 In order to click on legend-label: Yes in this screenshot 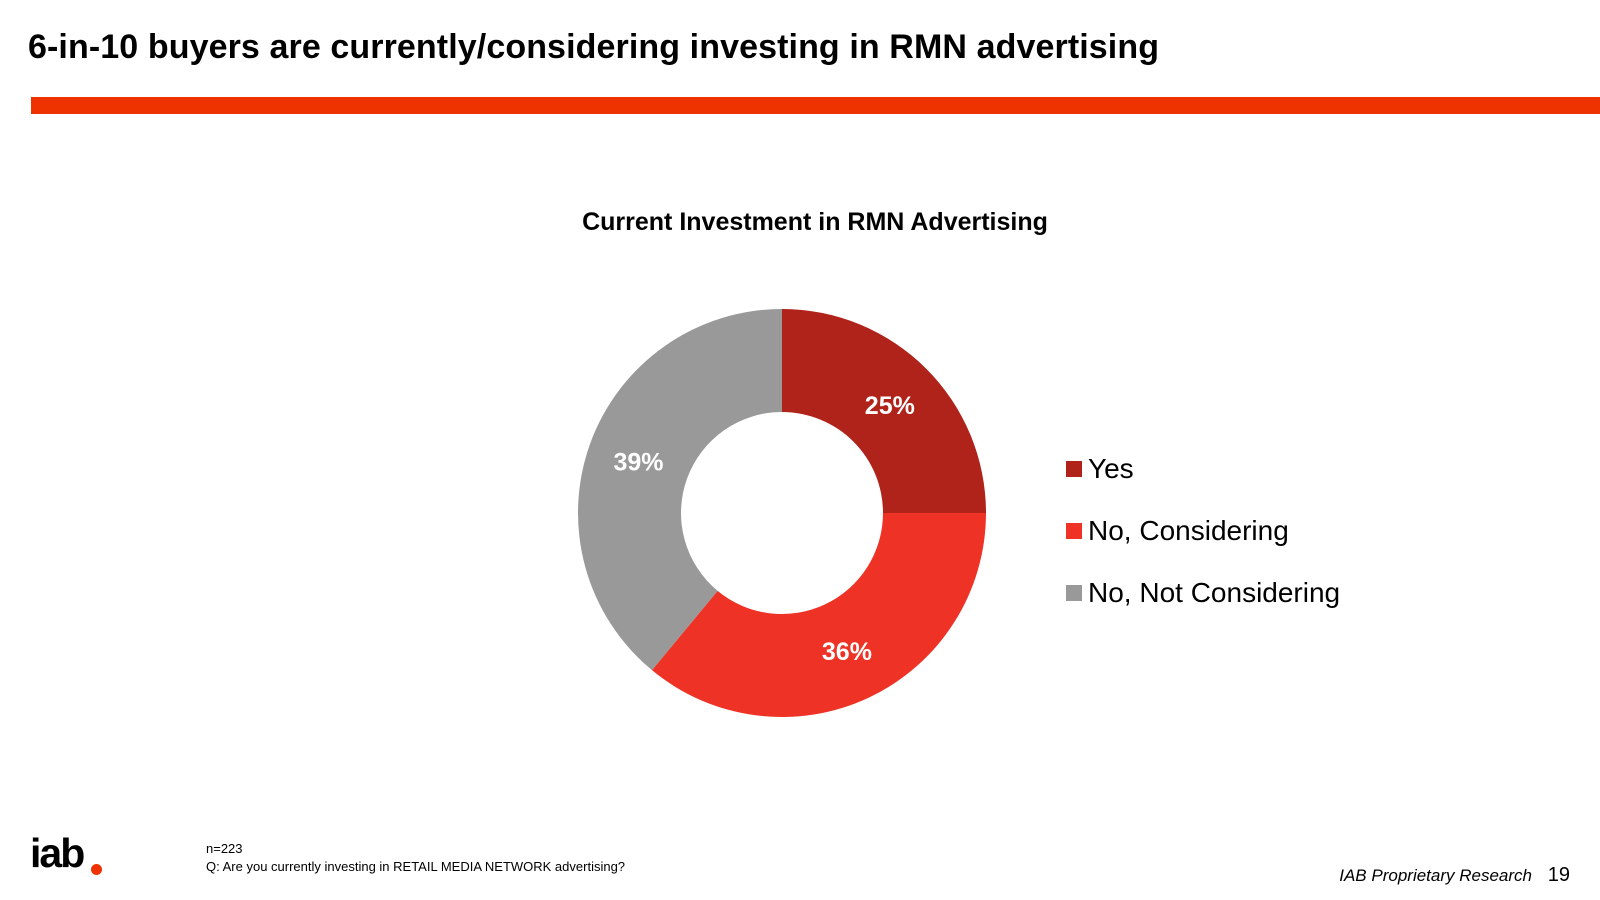, I will do `click(1111, 468)`.